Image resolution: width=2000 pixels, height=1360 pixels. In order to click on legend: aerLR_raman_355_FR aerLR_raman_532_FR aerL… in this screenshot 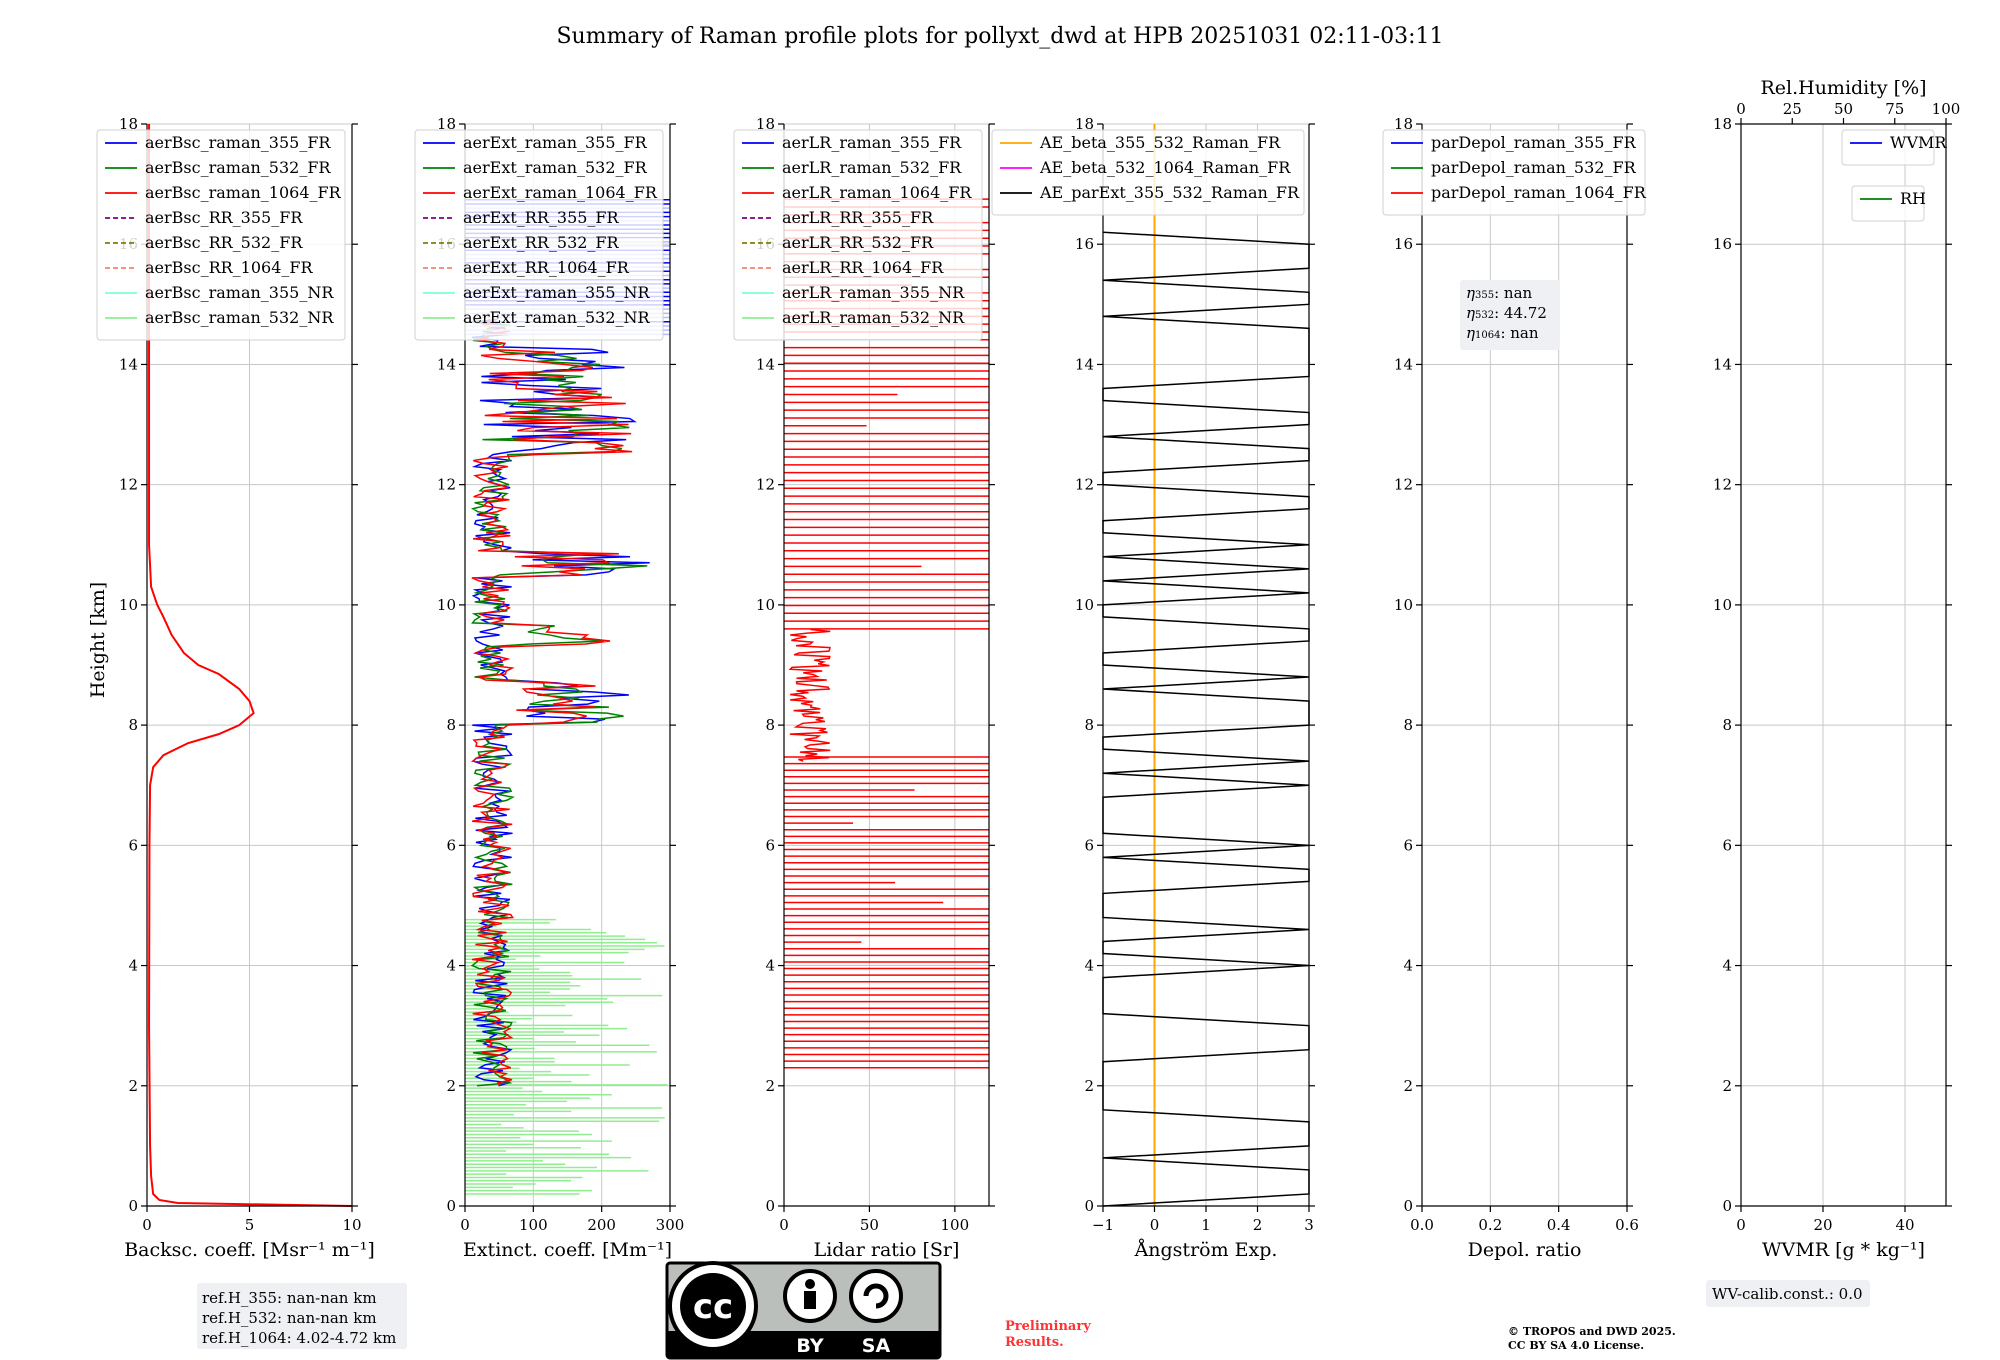, I will do `click(858, 235)`.